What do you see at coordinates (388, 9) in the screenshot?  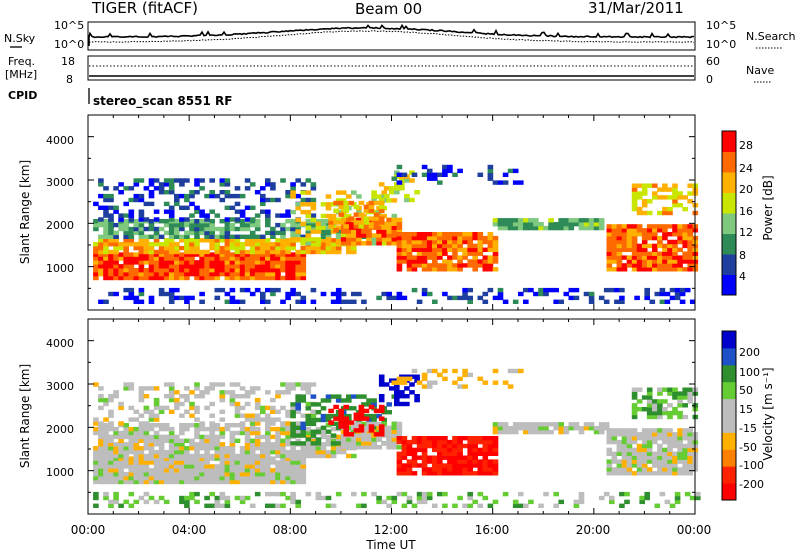 I see `beam-title: Beam 00` at bounding box center [388, 9].